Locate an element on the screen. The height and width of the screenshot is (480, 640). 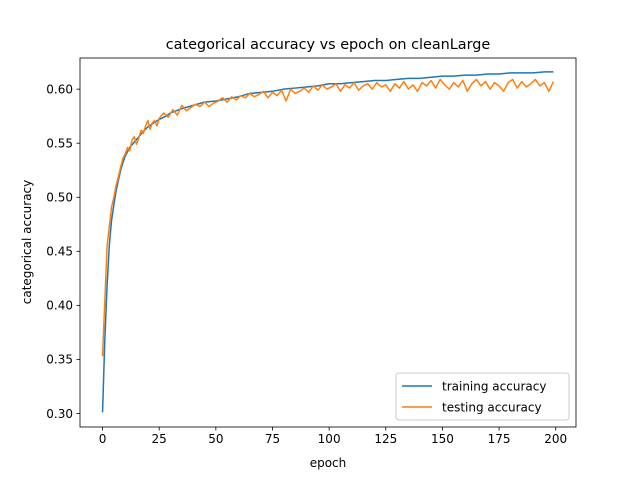
x-tick-label: 25 is located at coordinates (159, 439).